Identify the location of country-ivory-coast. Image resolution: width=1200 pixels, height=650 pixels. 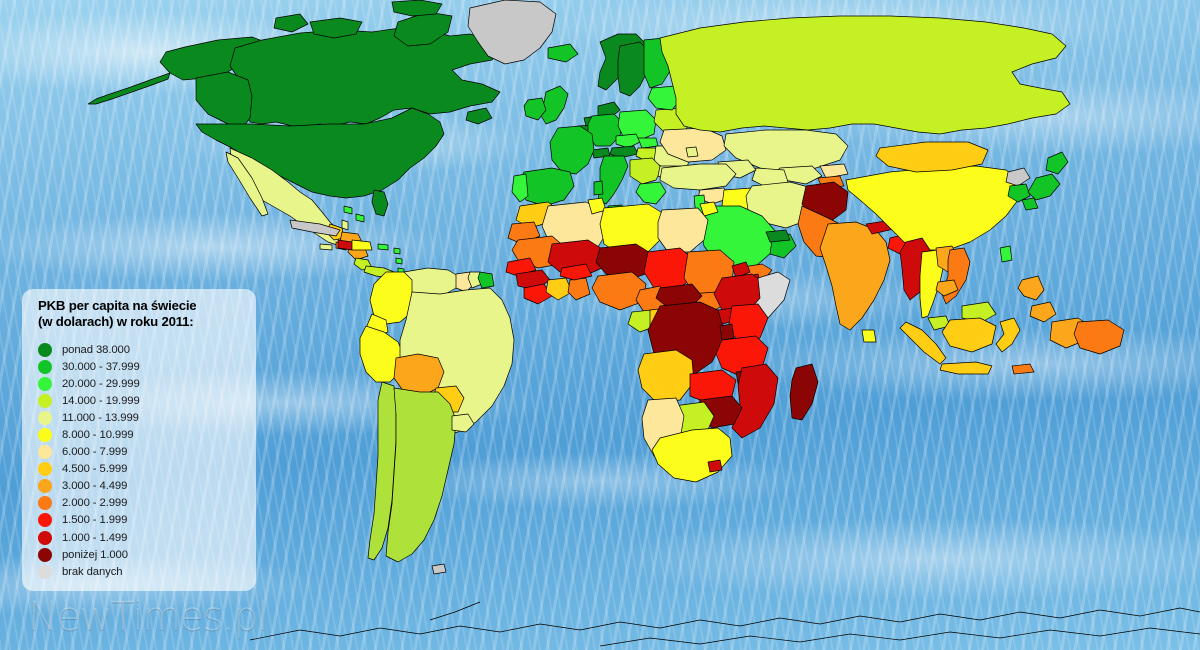
(559, 289).